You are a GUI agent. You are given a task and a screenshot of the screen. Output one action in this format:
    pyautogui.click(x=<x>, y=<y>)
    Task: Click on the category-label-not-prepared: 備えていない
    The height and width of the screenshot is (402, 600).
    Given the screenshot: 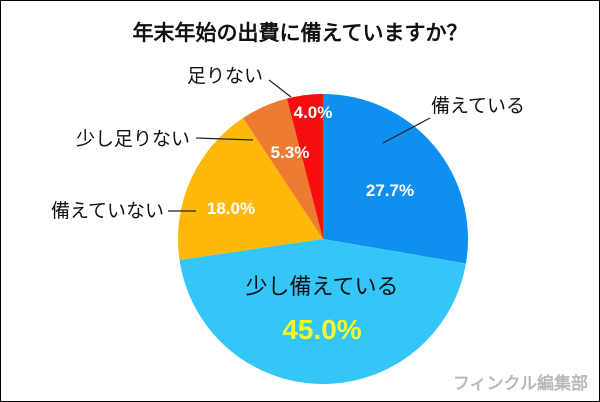 What is the action you would take?
    pyautogui.click(x=107, y=211)
    